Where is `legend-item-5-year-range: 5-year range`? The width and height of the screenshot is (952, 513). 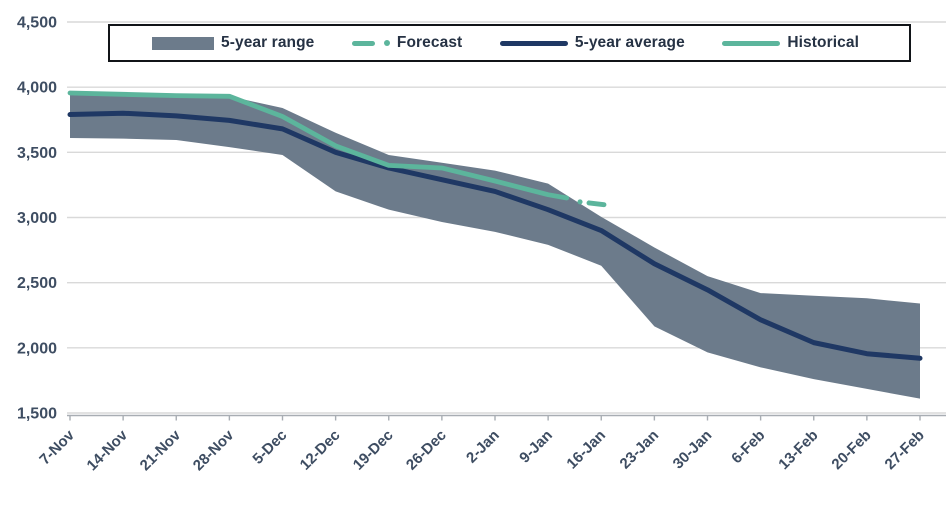 legend-item-5-year-range: 5-year range is located at coordinates (233, 43).